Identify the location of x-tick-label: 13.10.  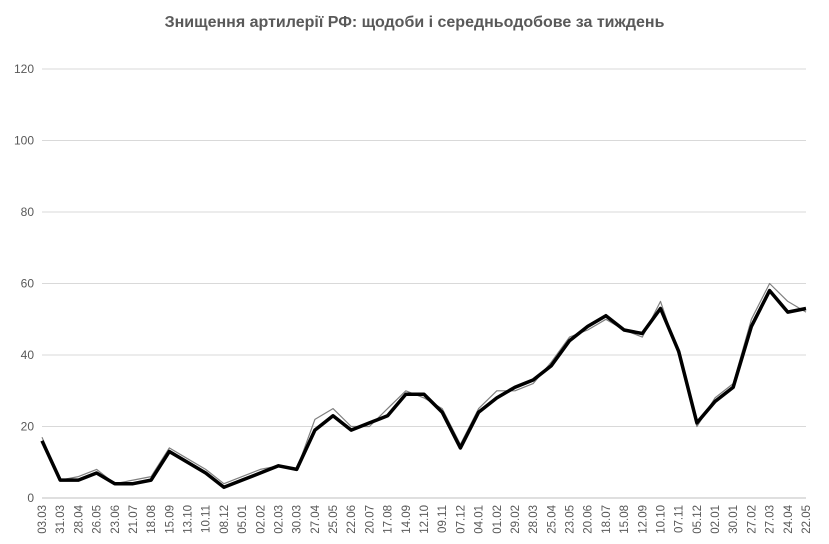
(189, 519).